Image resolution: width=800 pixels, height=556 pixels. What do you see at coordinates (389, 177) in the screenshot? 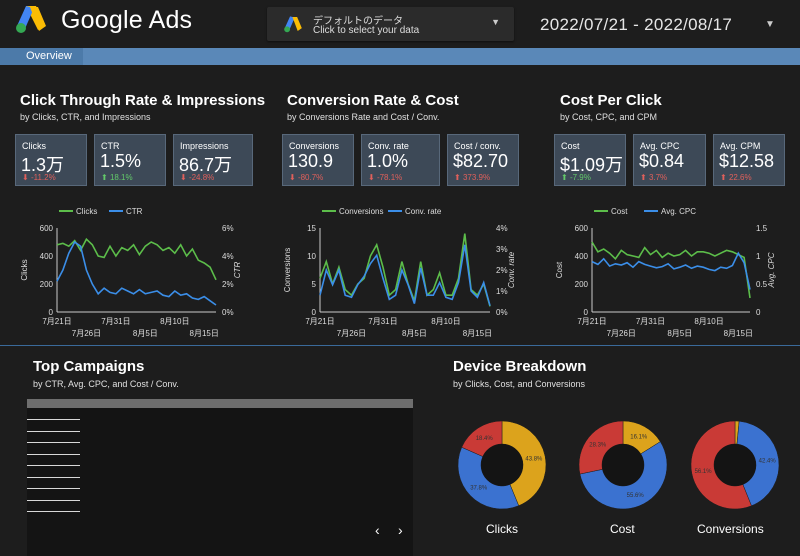
I see `kpi-delta-value: -78.1%` at bounding box center [389, 177].